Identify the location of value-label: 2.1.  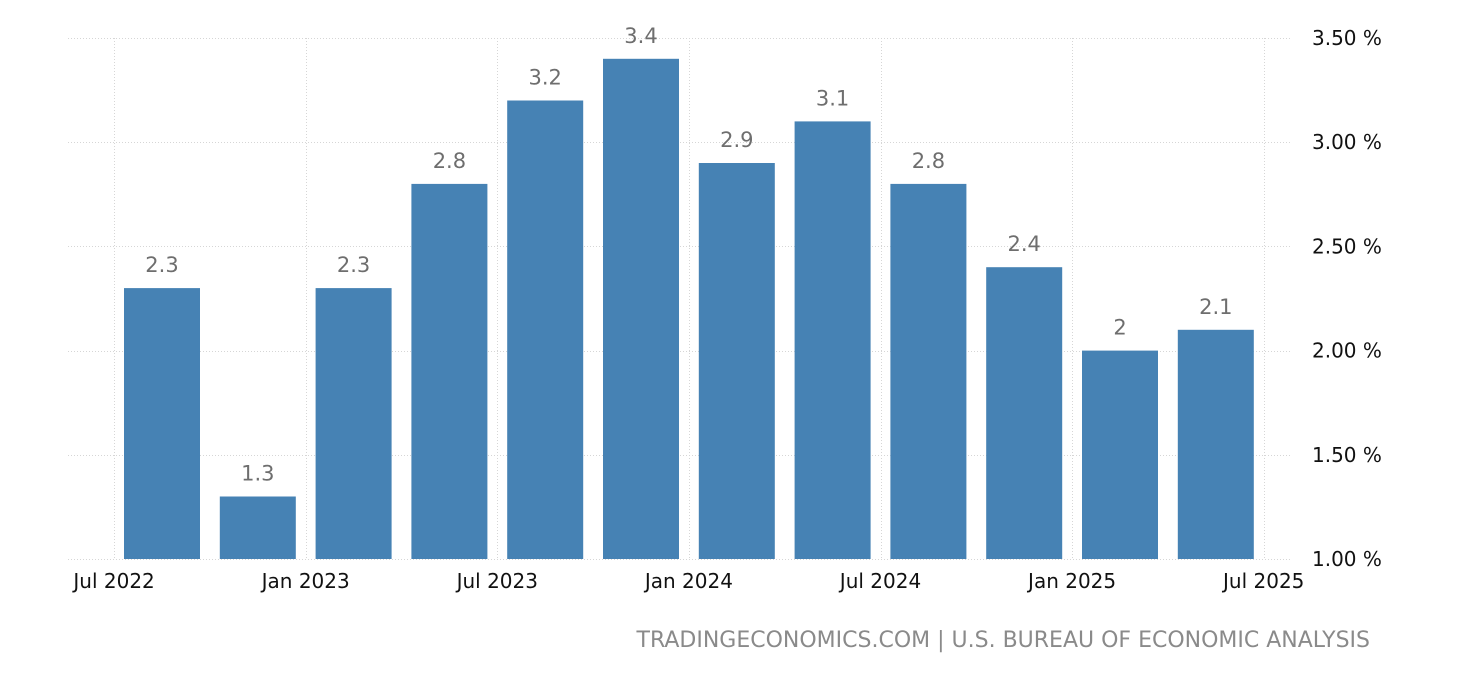
(1215, 307).